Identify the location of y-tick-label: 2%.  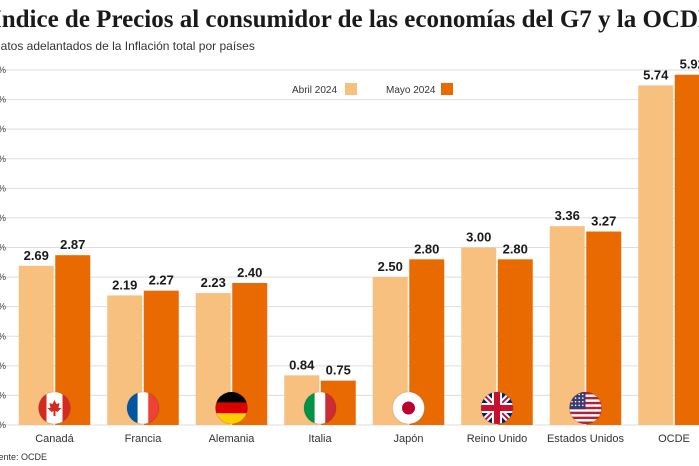
(3, 307).